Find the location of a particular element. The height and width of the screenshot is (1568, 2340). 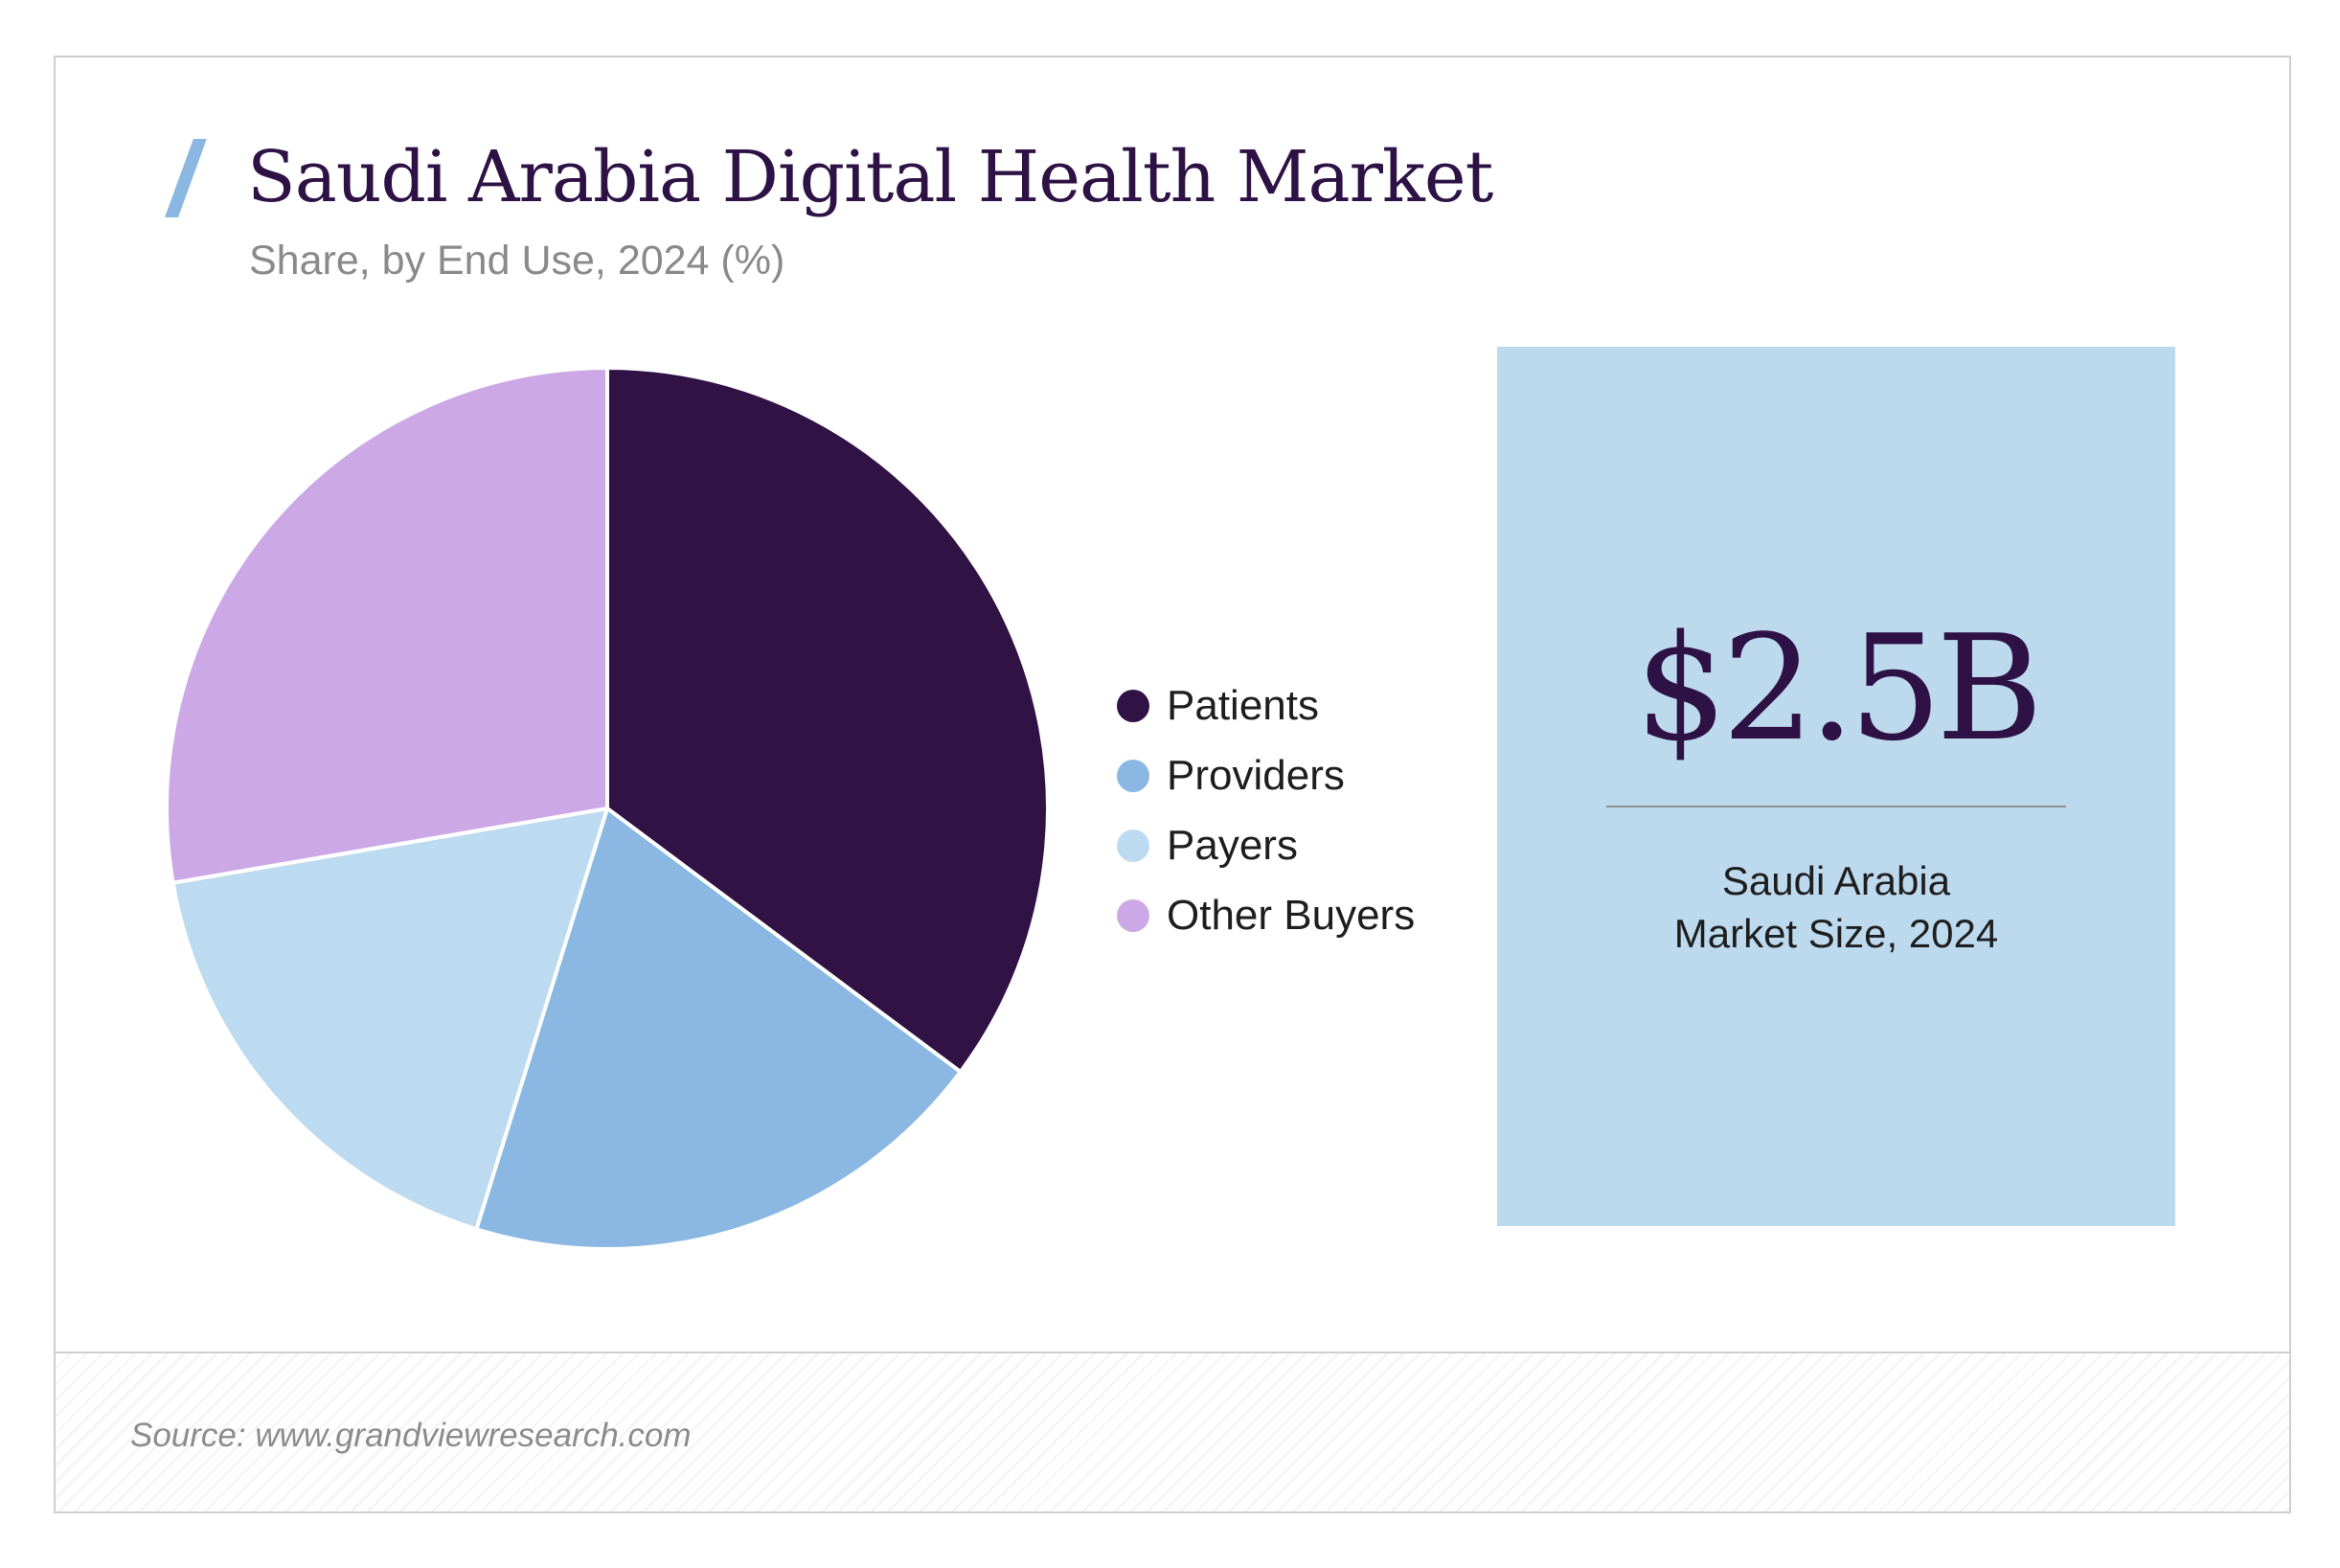

pie-slice-payers is located at coordinates (389, 1020).